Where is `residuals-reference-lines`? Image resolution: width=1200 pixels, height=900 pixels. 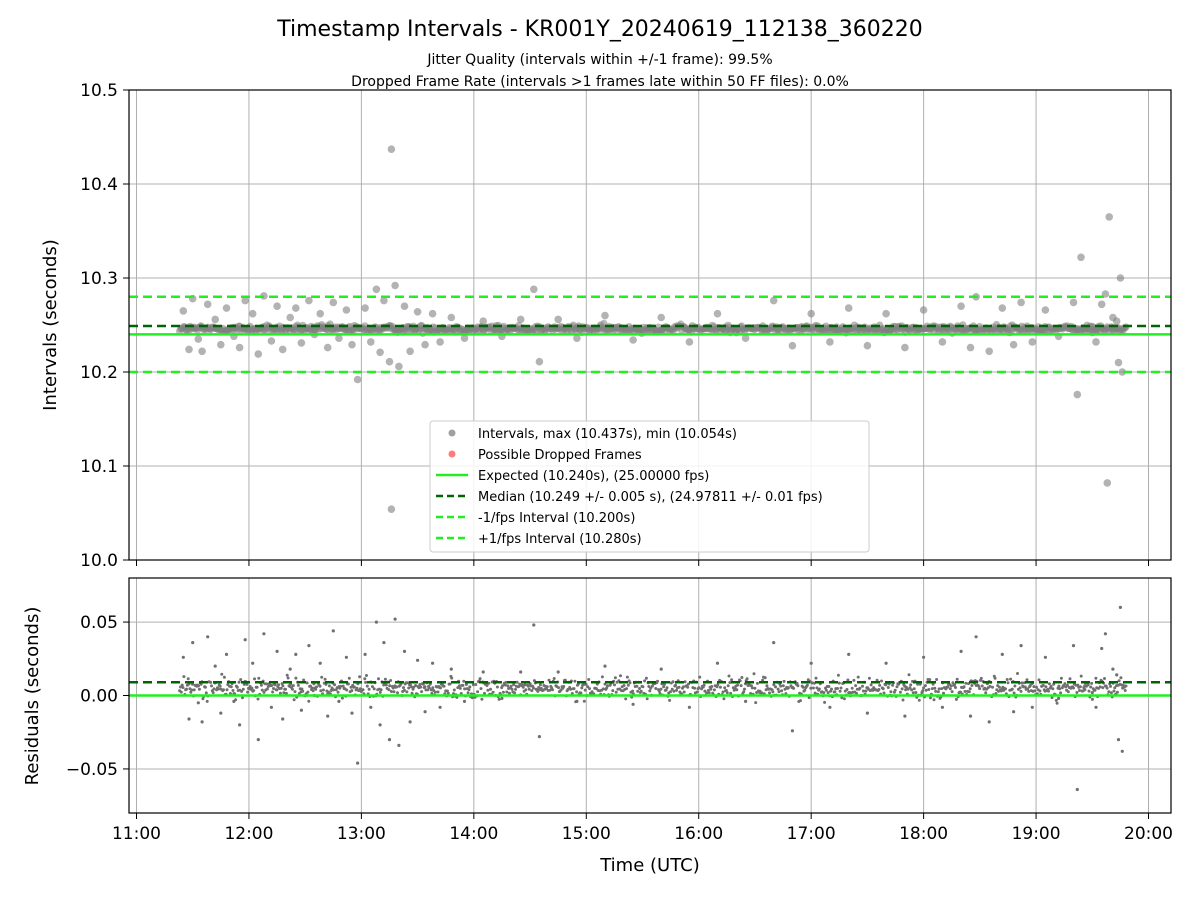
residuals-reference-lines is located at coordinates (650, 689).